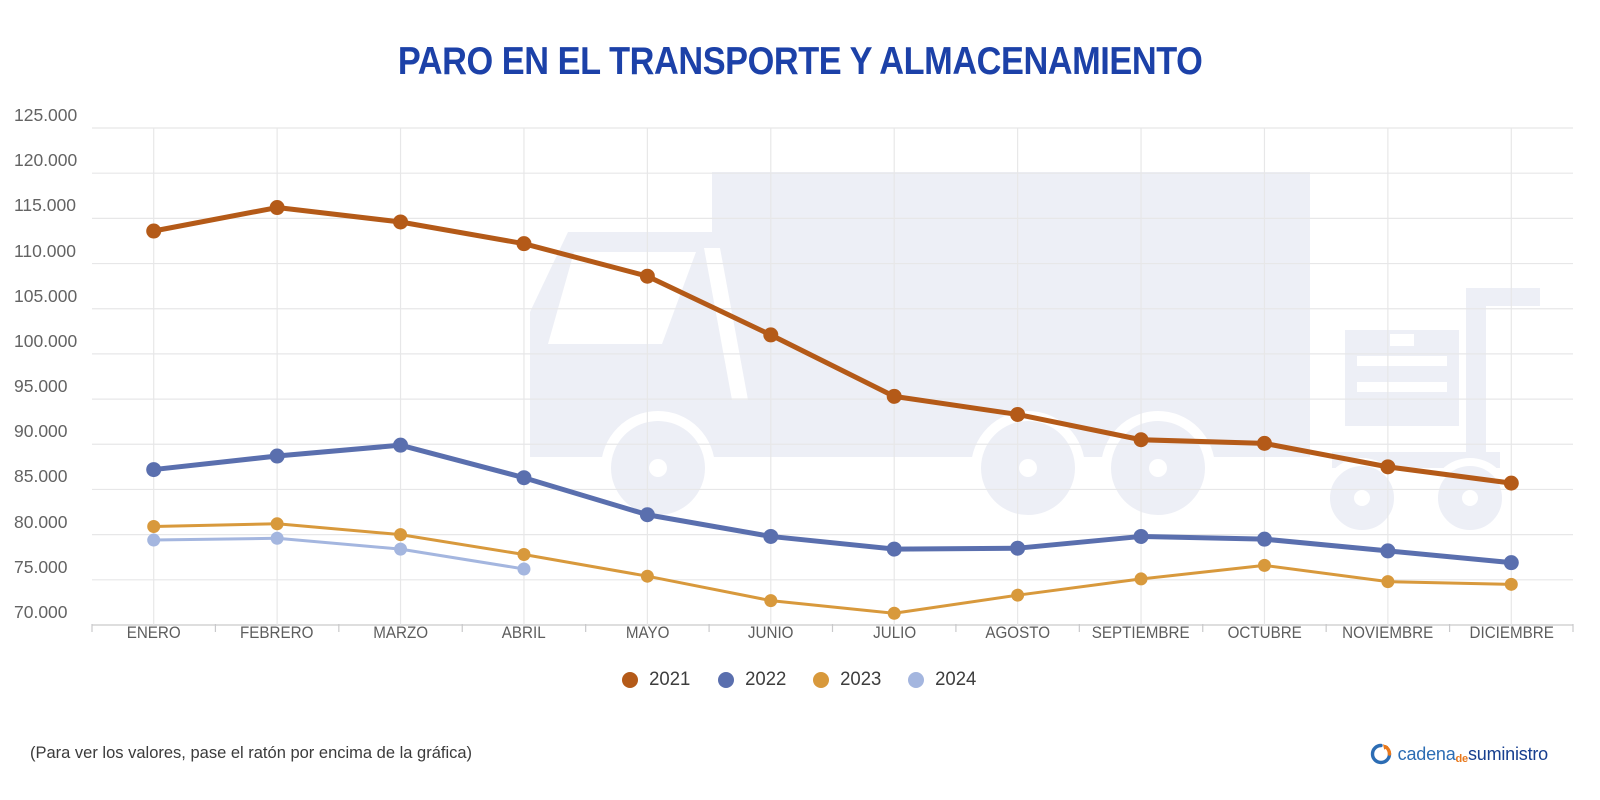 This screenshot has width=1600, height=800. I want to click on y-axis-label: 115.000, so click(45, 205).